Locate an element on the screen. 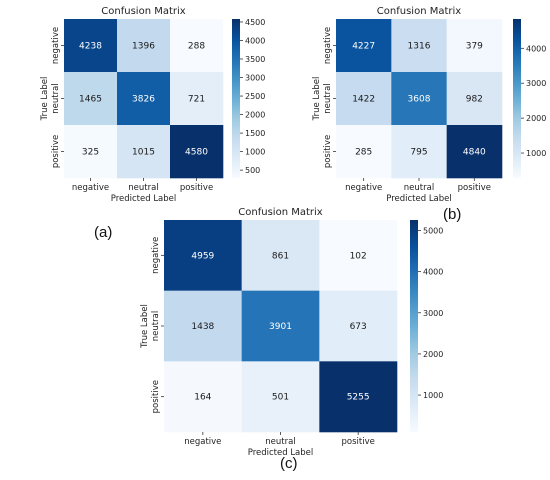 This screenshot has height=480, width=550. chart2-cell-value-neutral-positive: 982 is located at coordinates (474, 100).